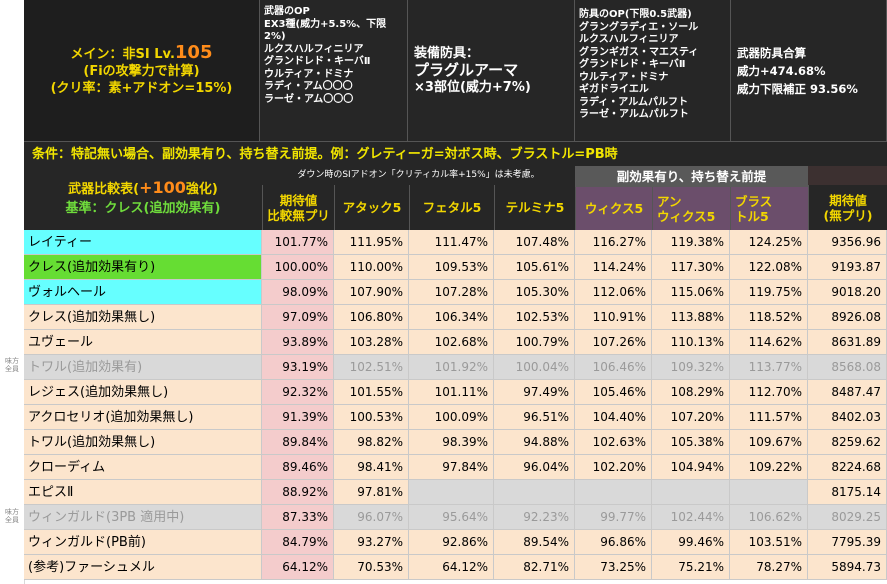  What do you see at coordinates (371, 317) in the screenshot?
I see `value-cell: 106.80%` at bounding box center [371, 317].